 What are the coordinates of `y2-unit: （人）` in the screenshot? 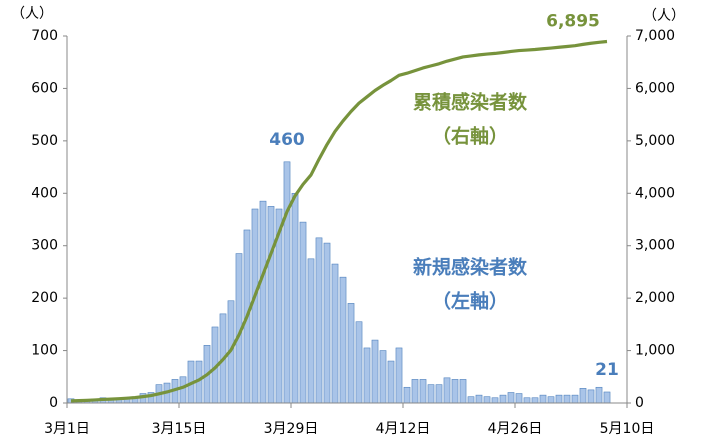 It's located at (664, 16).